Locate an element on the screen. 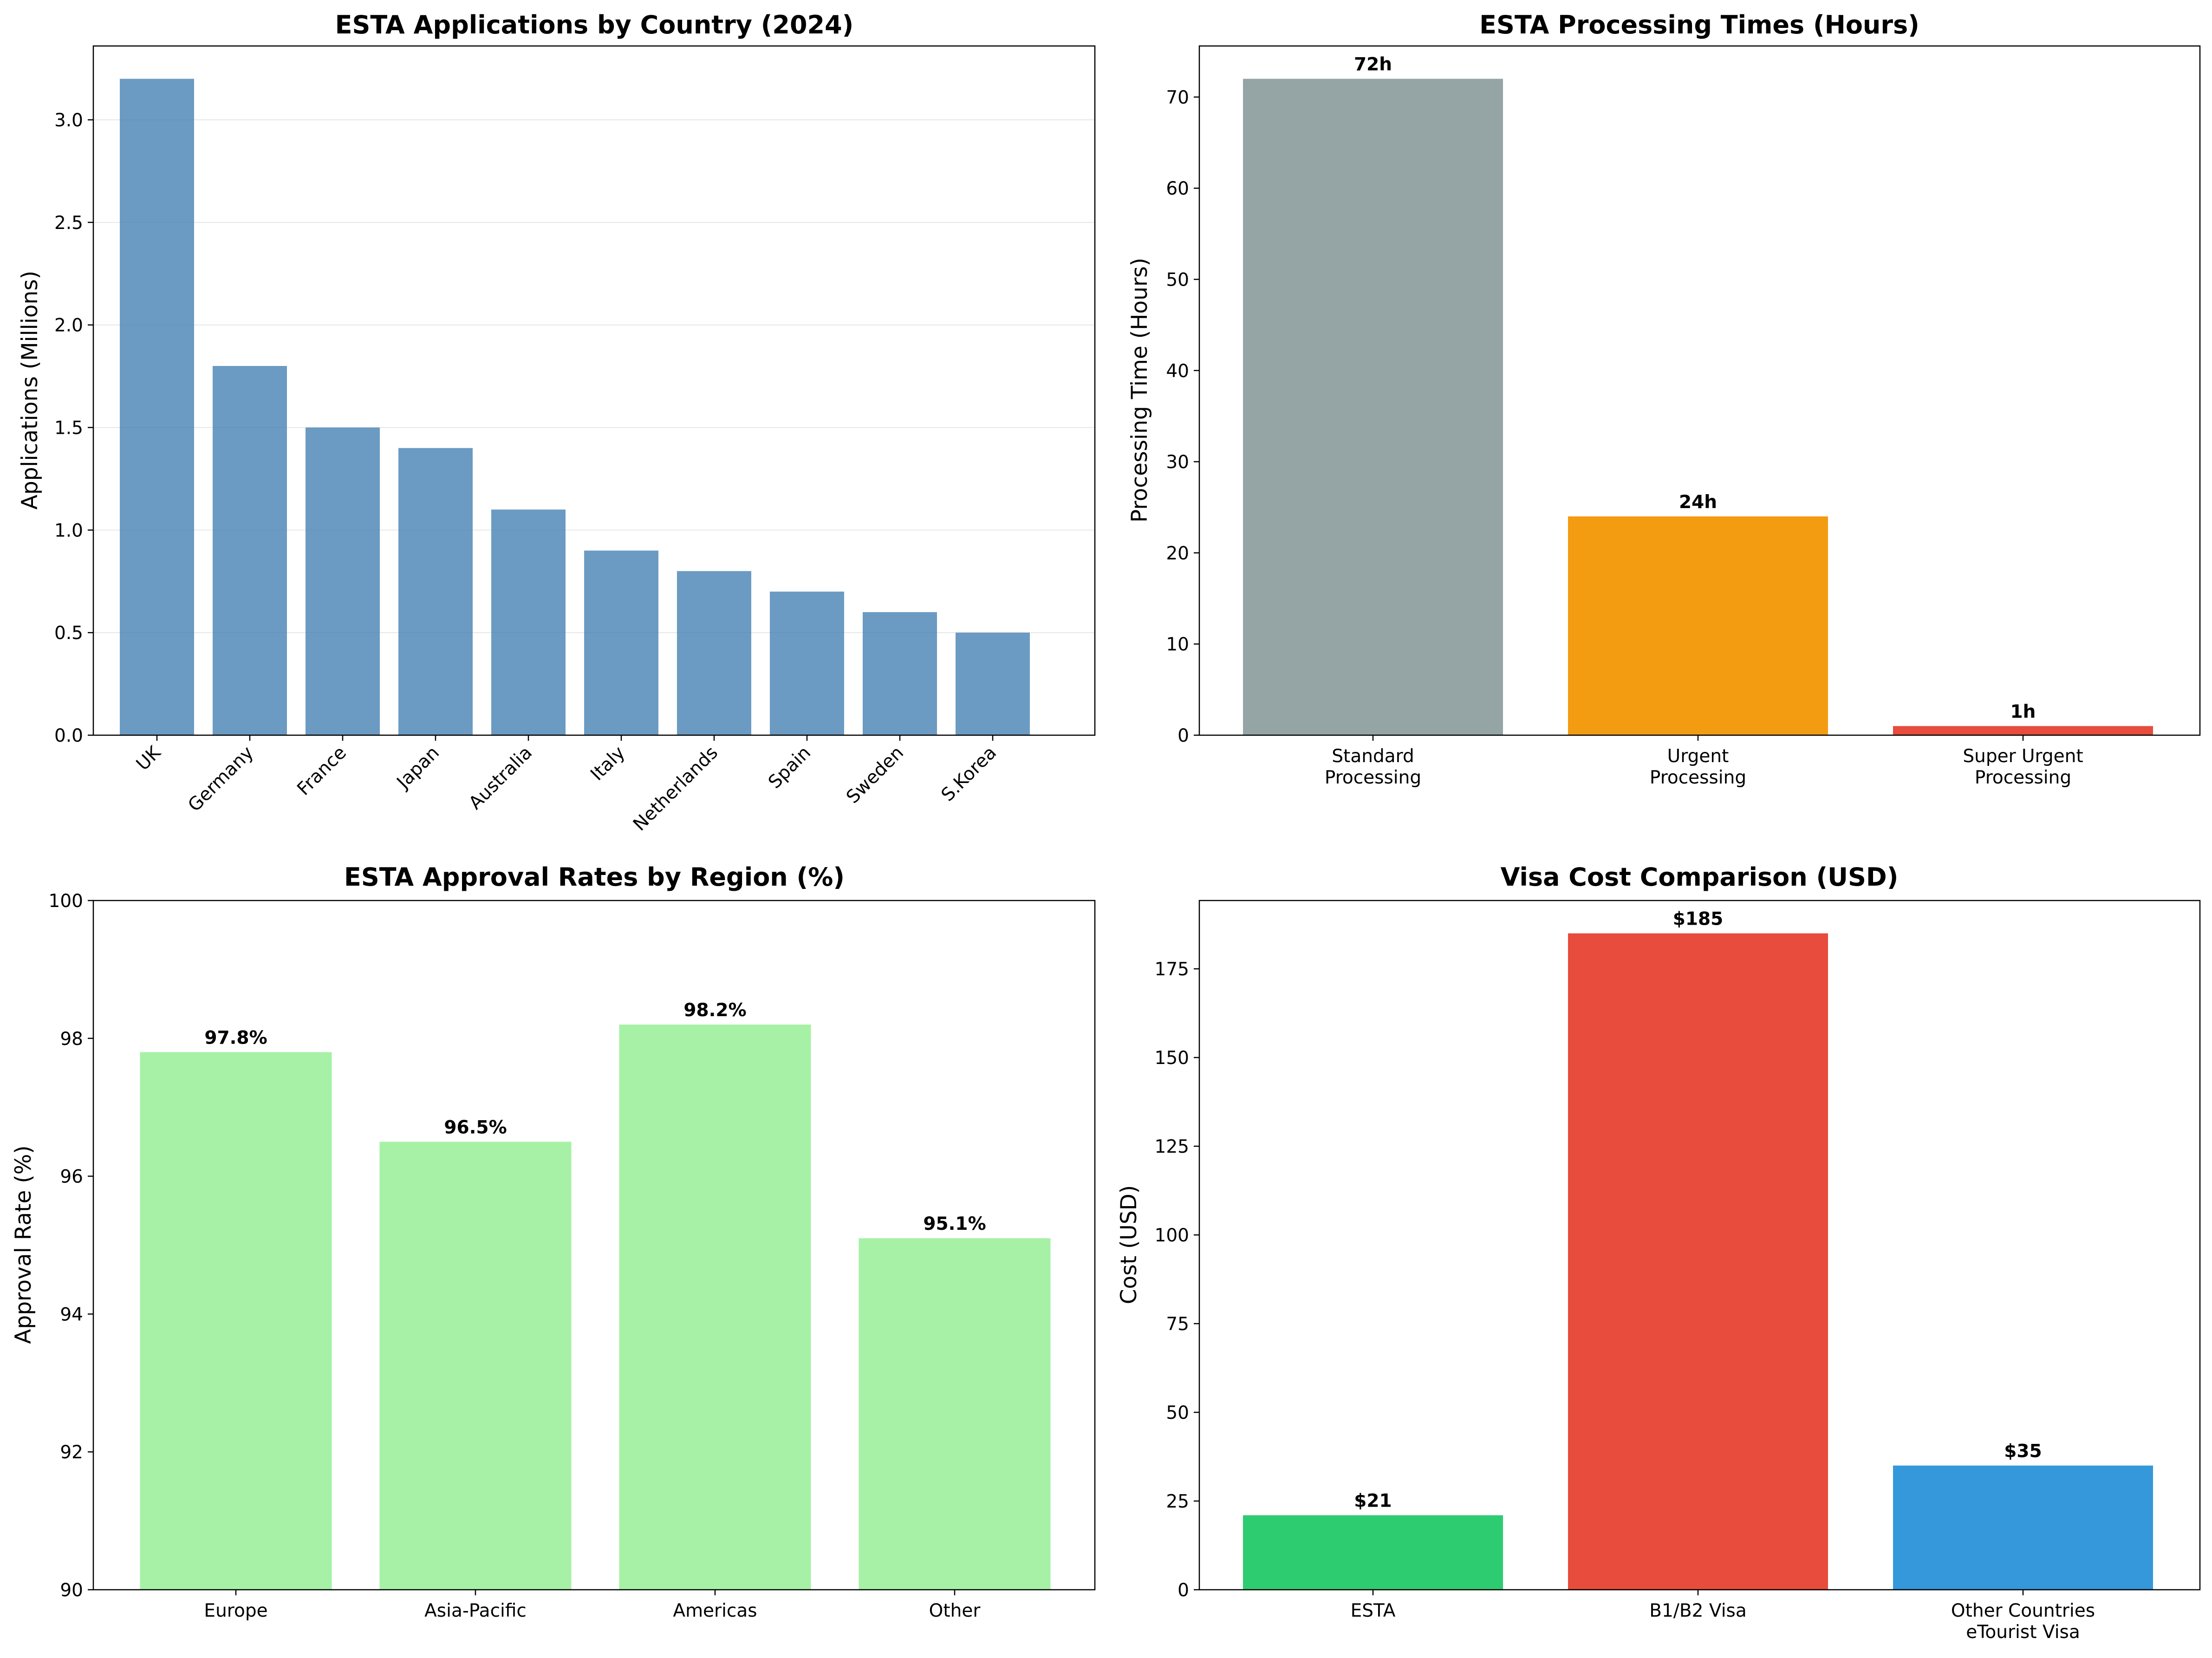 The height and width of the screenshot is (1658, 2212). chart-title: ESTA Approval Rates by Region (%) is located at coordinates (595, 877).